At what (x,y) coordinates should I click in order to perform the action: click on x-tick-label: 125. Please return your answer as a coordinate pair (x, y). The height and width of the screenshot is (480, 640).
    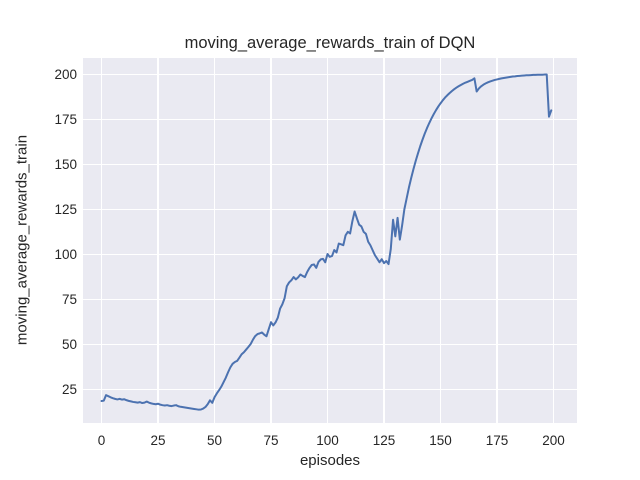
    Looking at the image, I should click on (384, 440).